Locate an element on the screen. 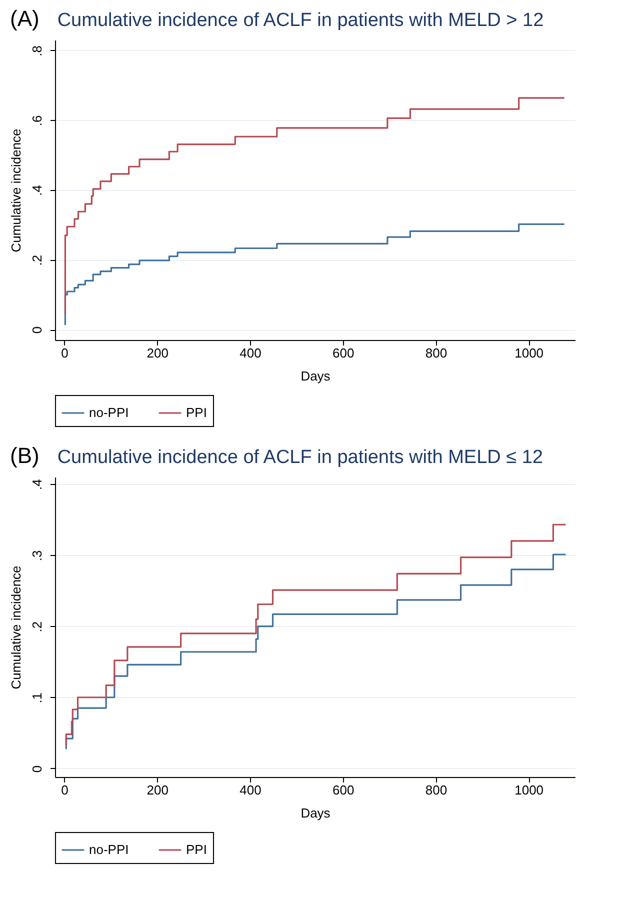 This screenshot has height=903, width=622. chart-title: Cumulative incidence of ACLF in patients with MELD ≤ 12 is located at coordinates (300, 458).